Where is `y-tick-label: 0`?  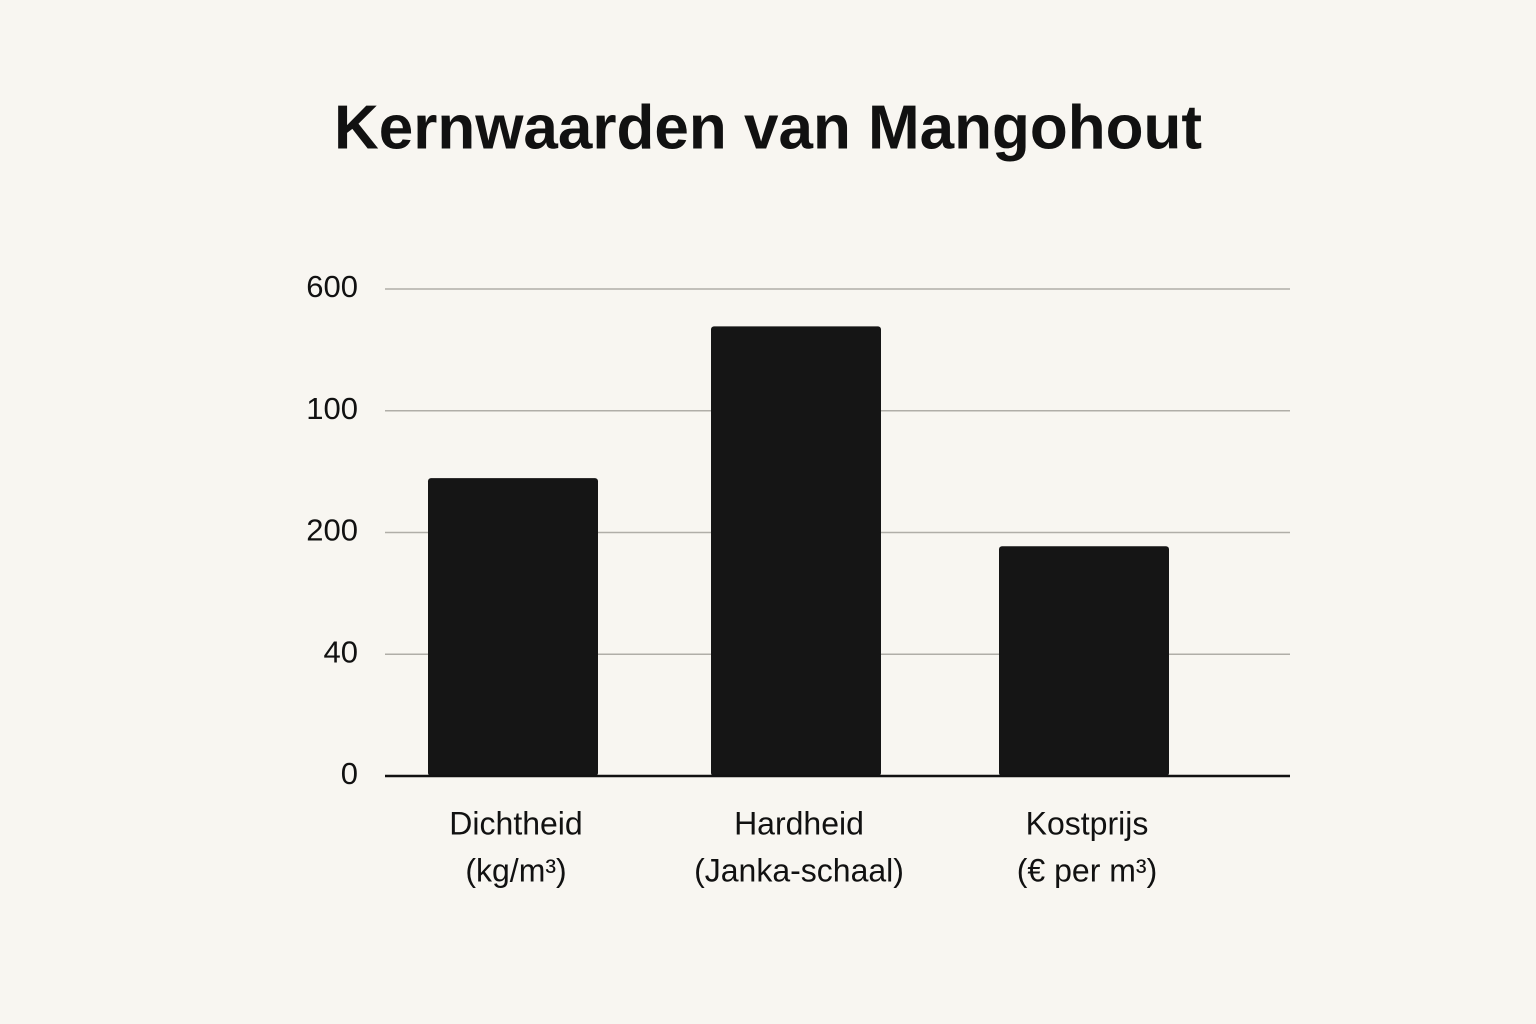
y-tick-label: 0 is located at coordinates (349, 773).